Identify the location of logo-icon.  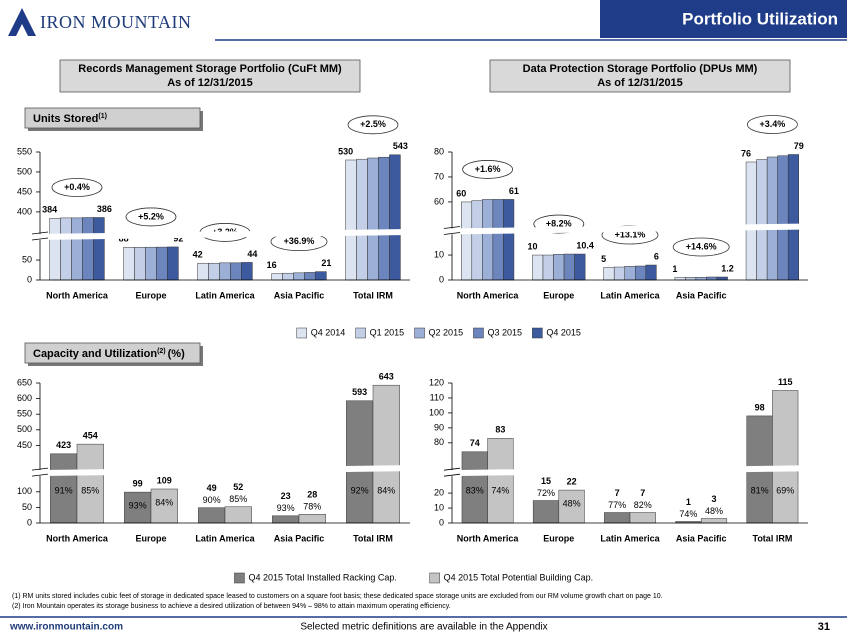
(22, 22).